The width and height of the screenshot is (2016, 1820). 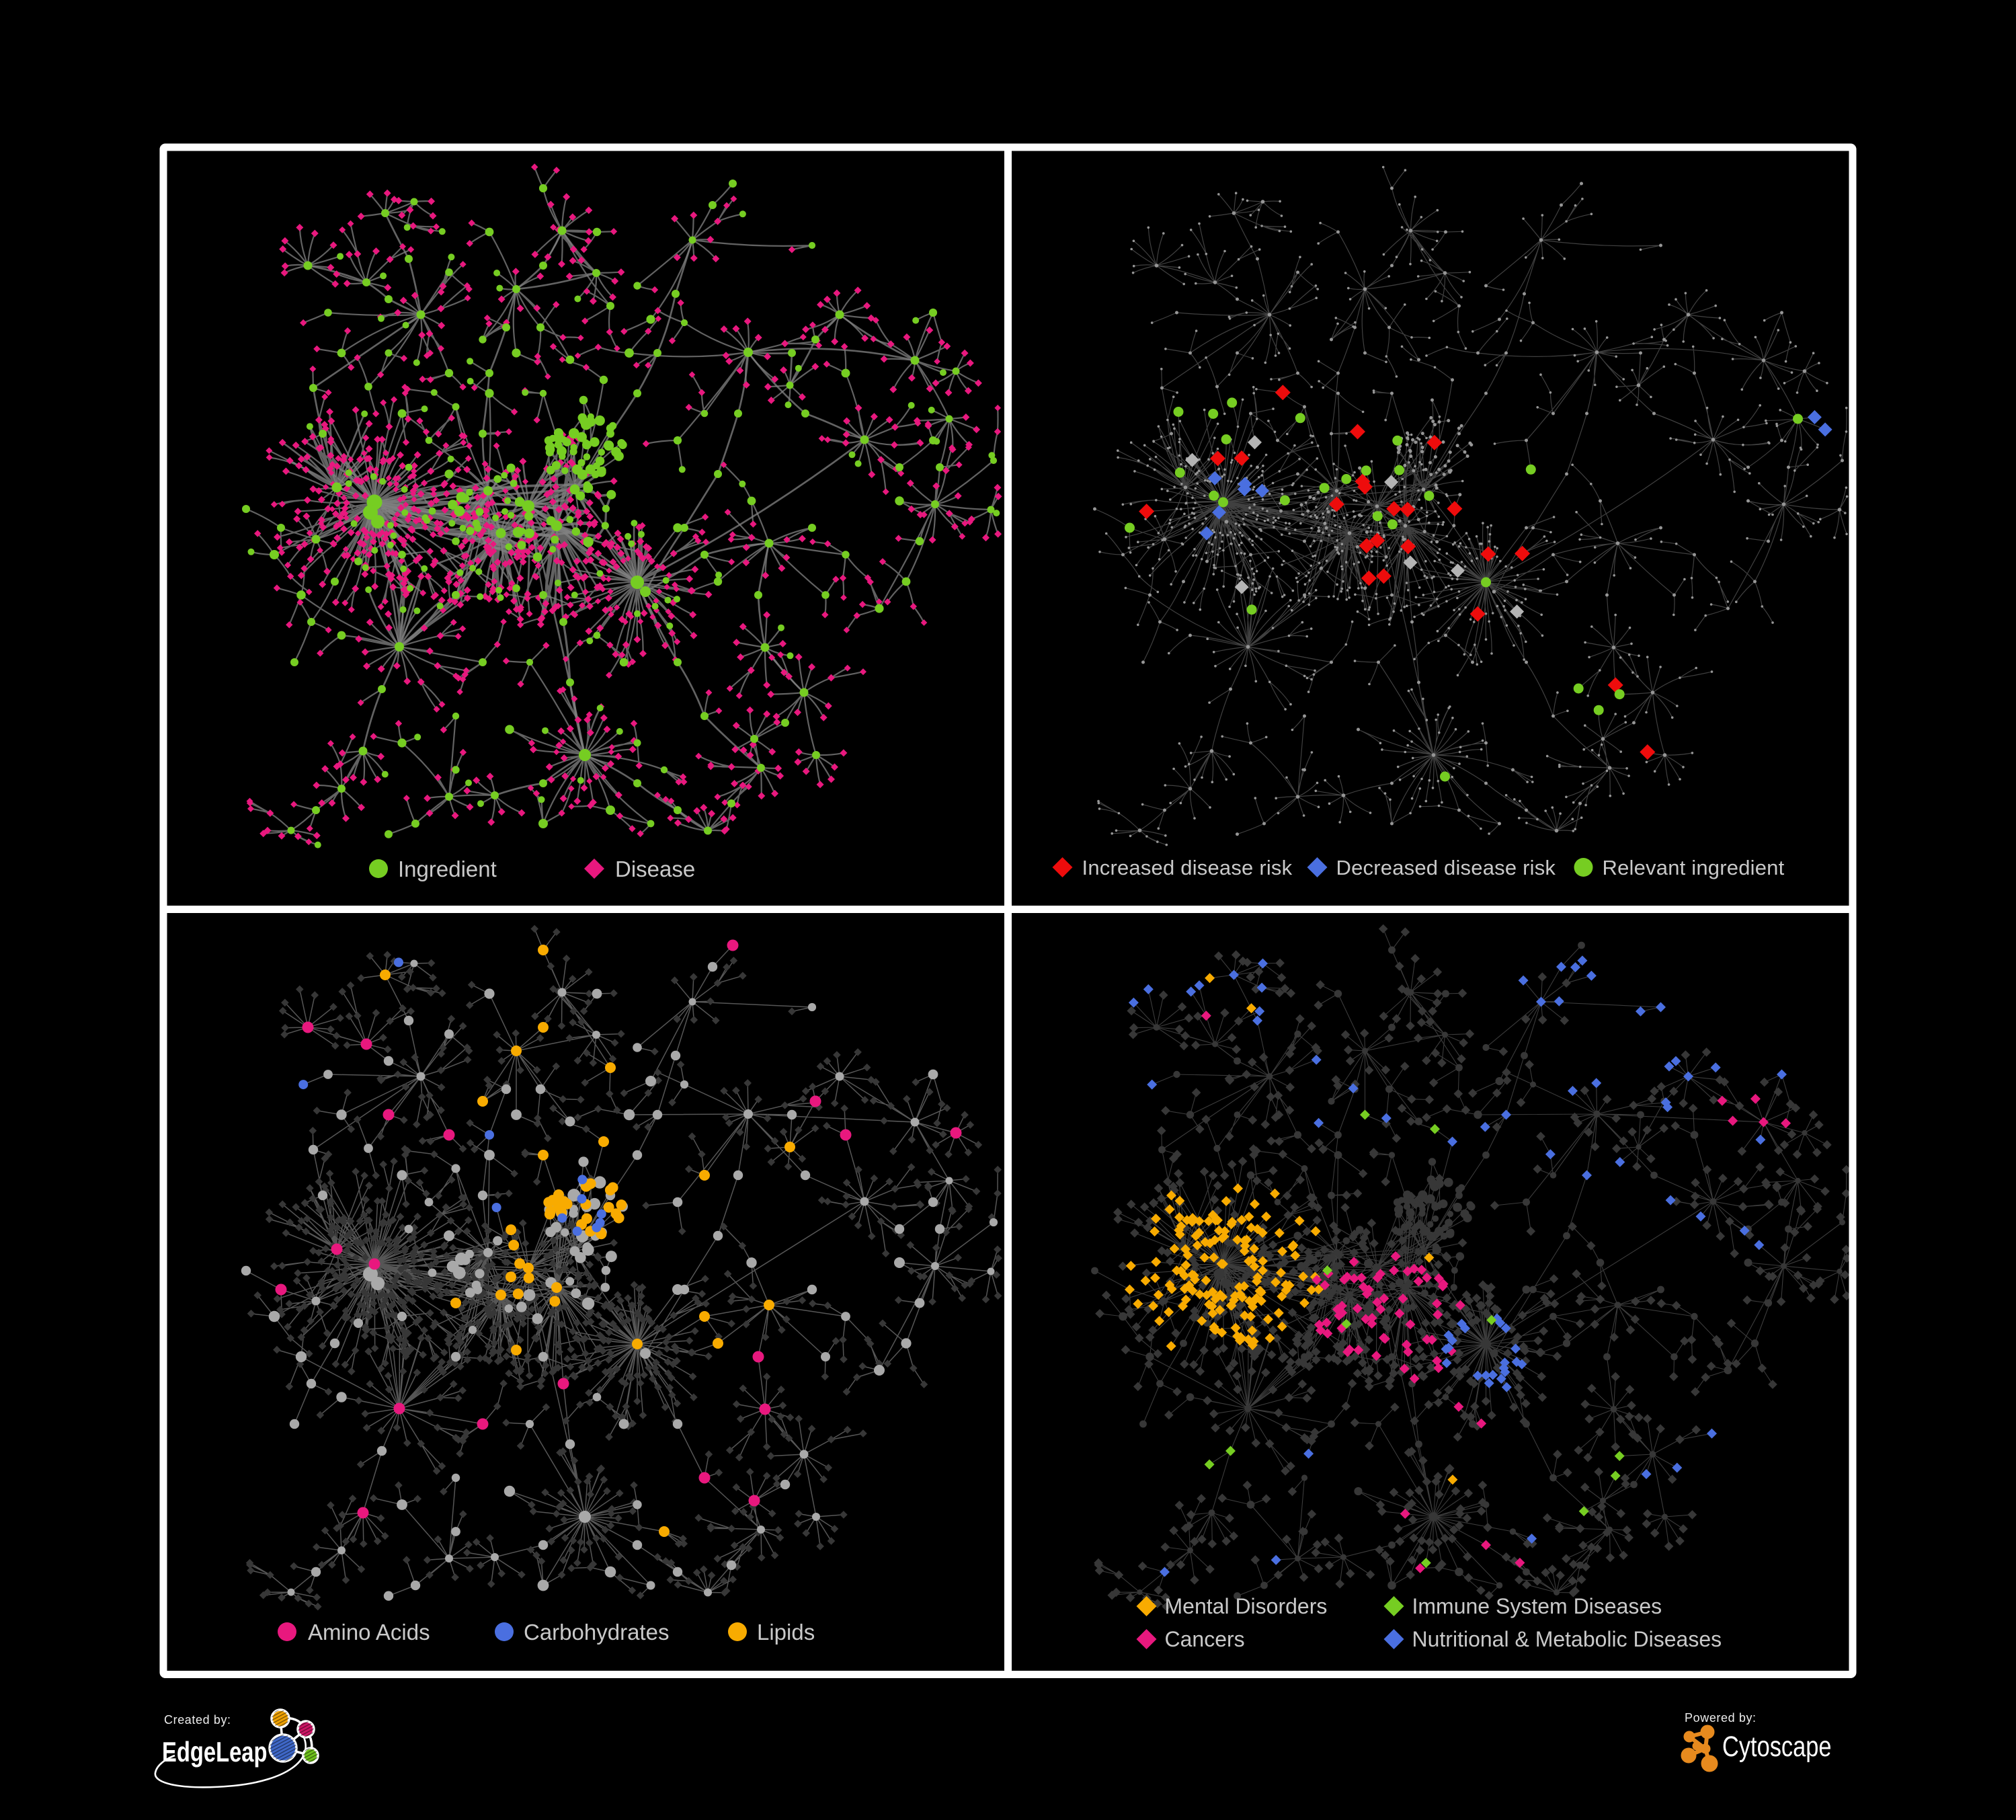 I want to click on svg-text: Immune System Diseases, so click(x=1537, y=1606).